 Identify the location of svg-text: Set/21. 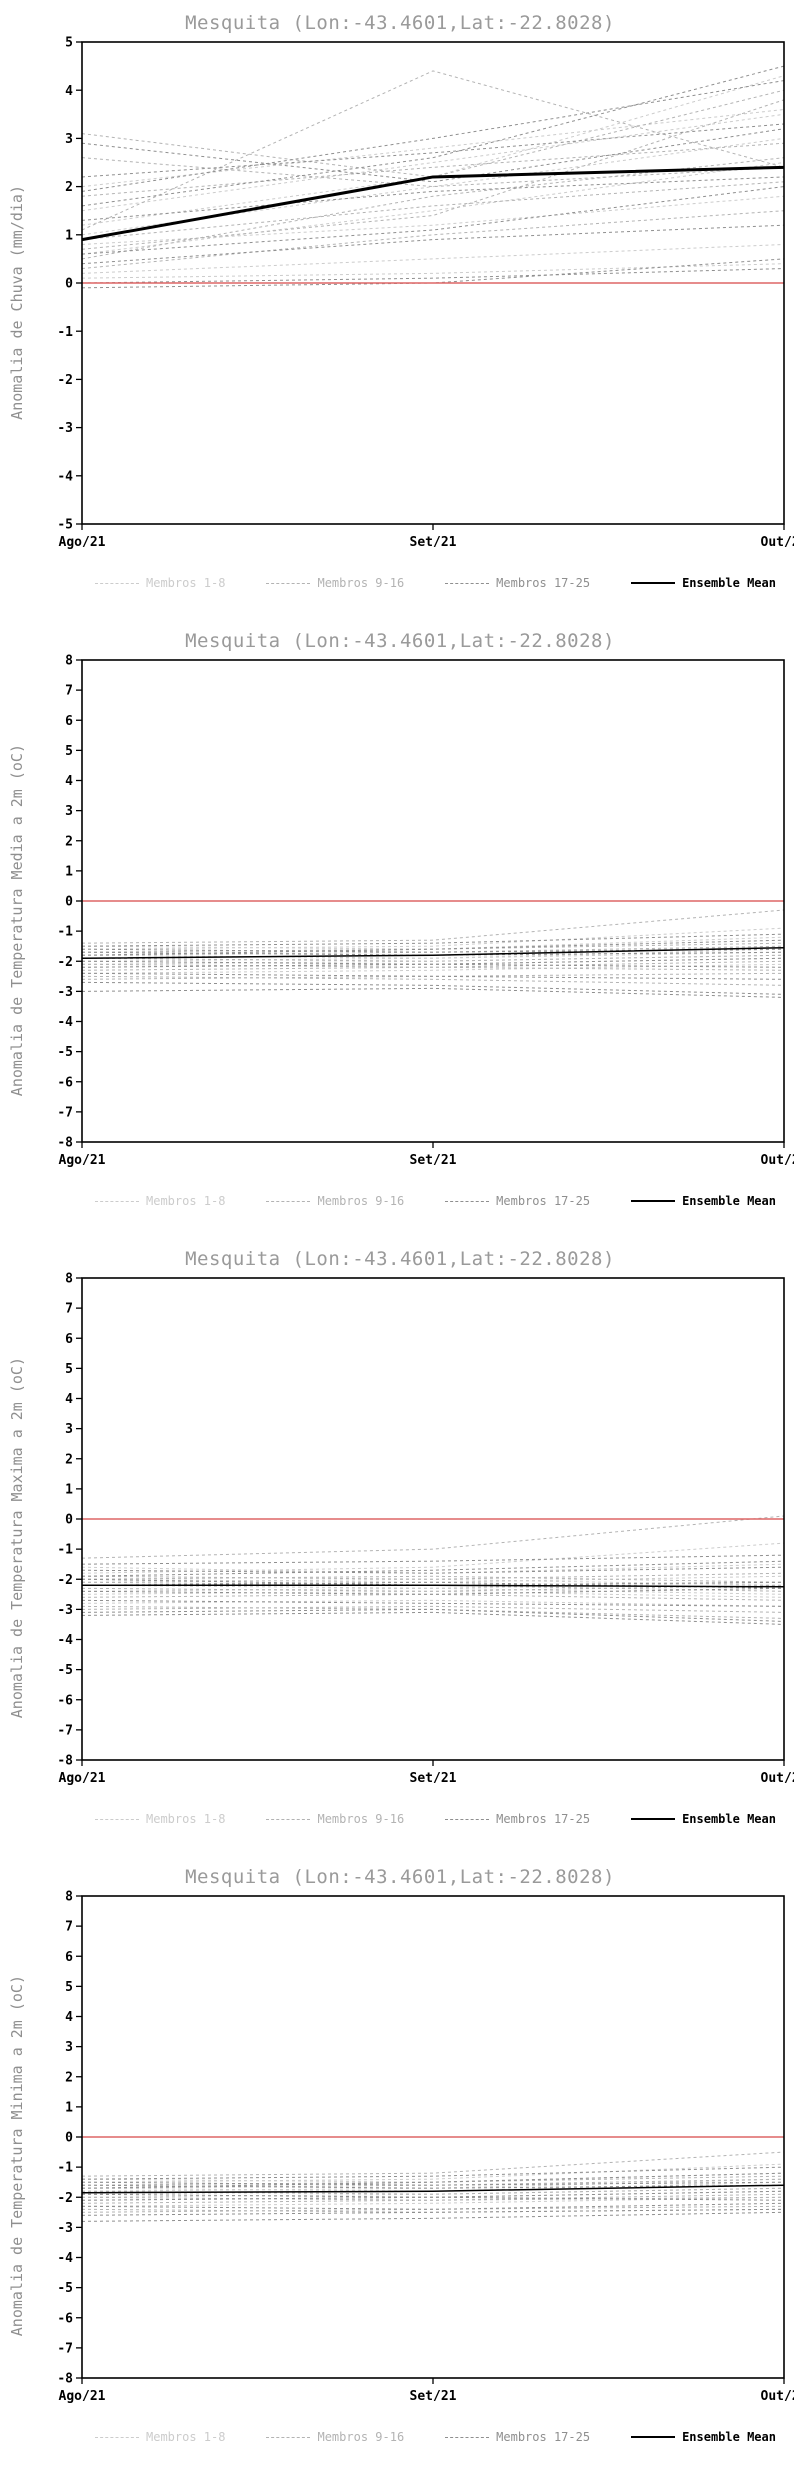
(433, 542).